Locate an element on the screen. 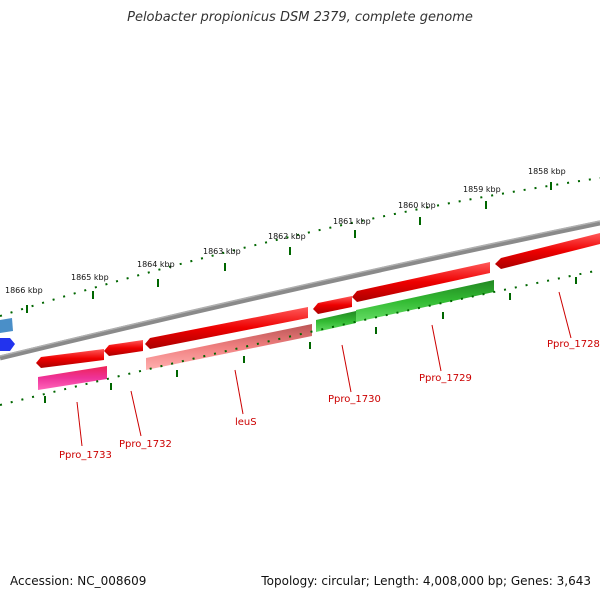  gene-label: Ppro_1733 is located at coordinates (85, 455).